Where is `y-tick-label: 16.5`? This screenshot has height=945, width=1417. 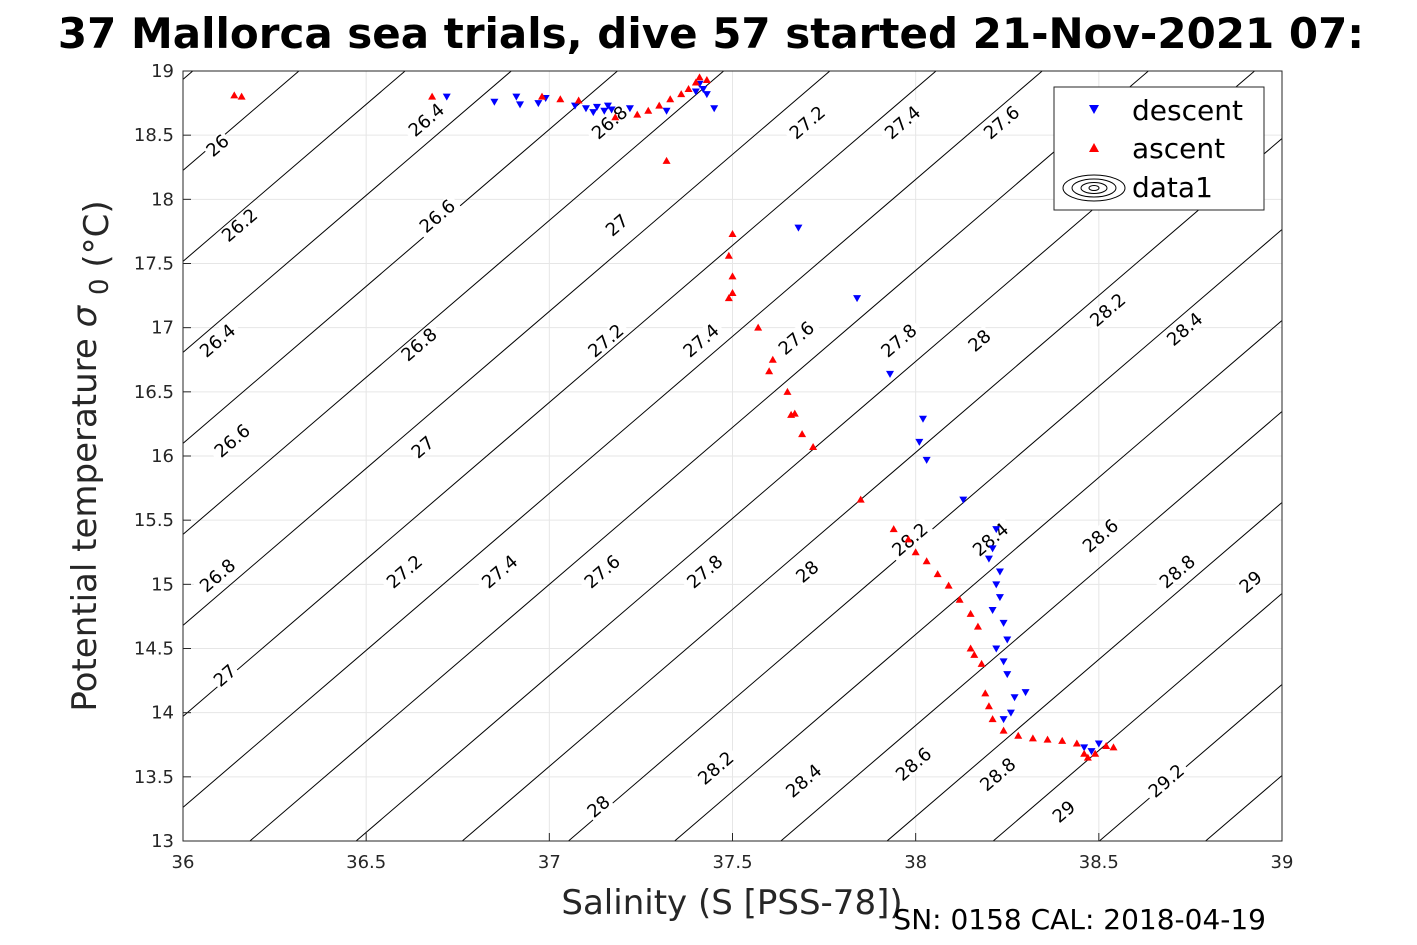 y-tick-label: 16.5 is located at coordinates (154, 392).